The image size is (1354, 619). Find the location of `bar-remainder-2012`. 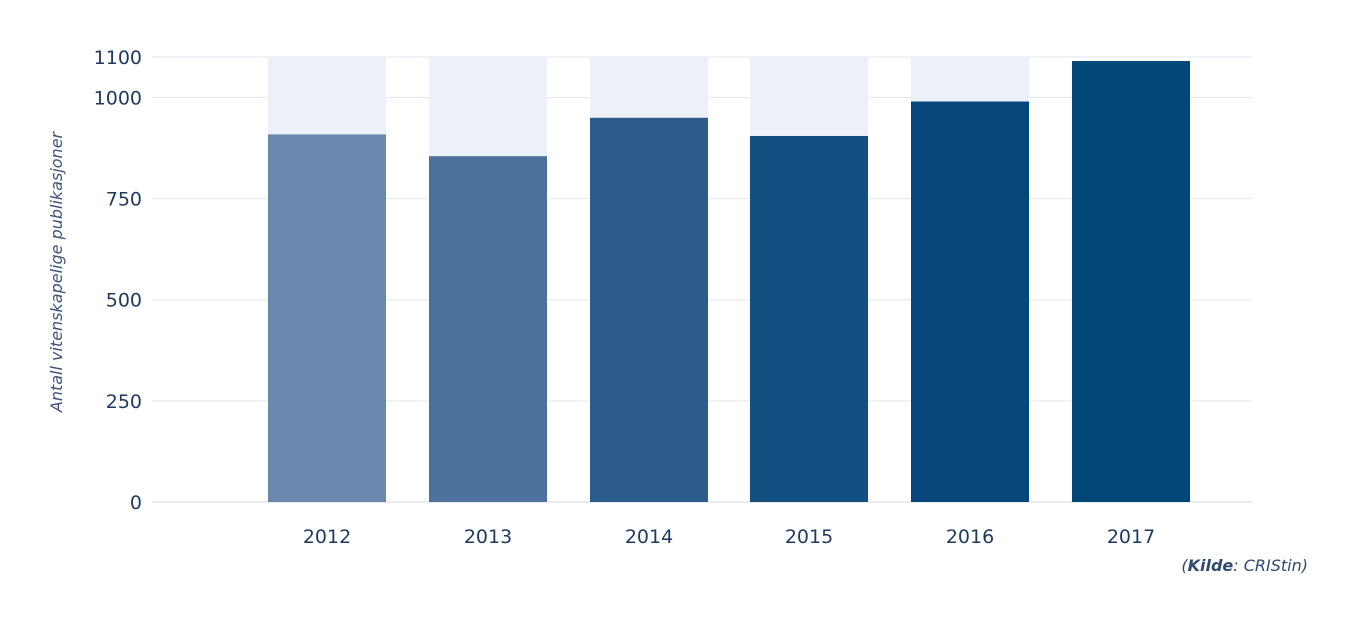

bar-remainder-2012 is located at coordinates (327, 96).